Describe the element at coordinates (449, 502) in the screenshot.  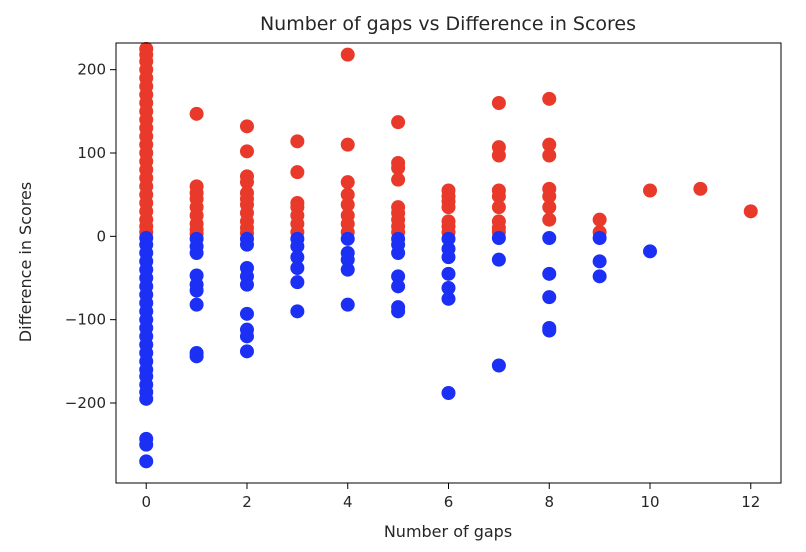
I see `x-tick-label: 6` at that location.